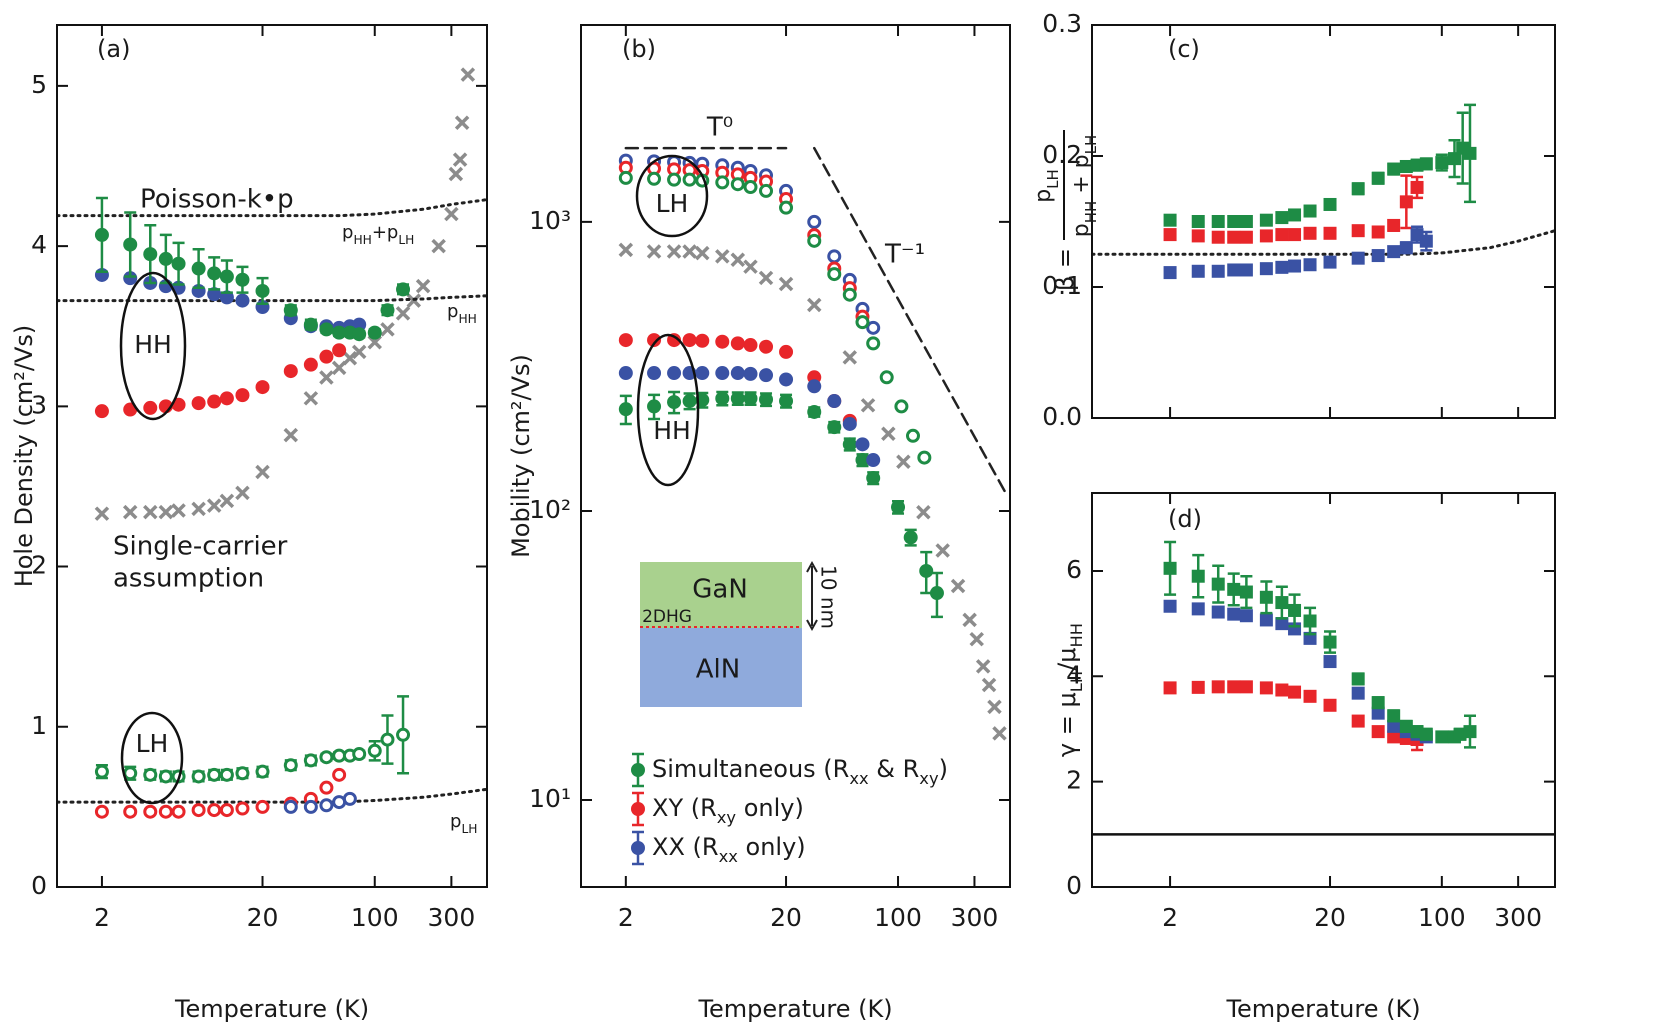 The height and width of the screenshot is (1034, 1659). What do you see at coordinates (786, 917) in the screenshot?
I see `x-tick-label: 20` at bounding box center [786, 917].